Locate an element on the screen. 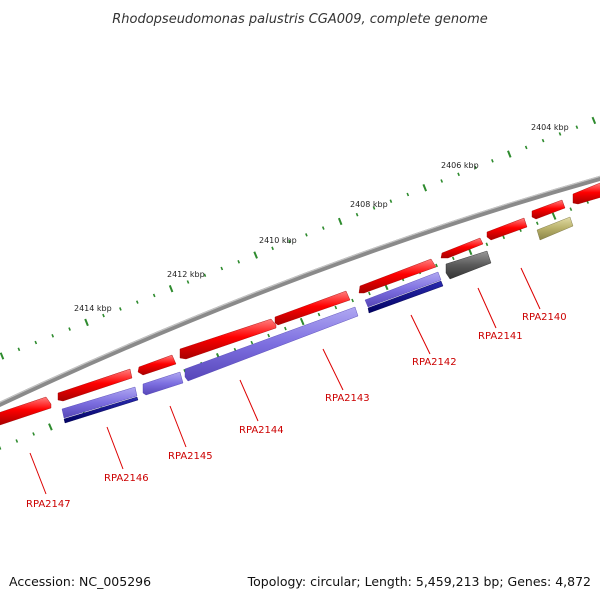 The height and width of the screenshot is (600, 600). cds-reverse-rpa2144 is located at coordinates (271, 344).